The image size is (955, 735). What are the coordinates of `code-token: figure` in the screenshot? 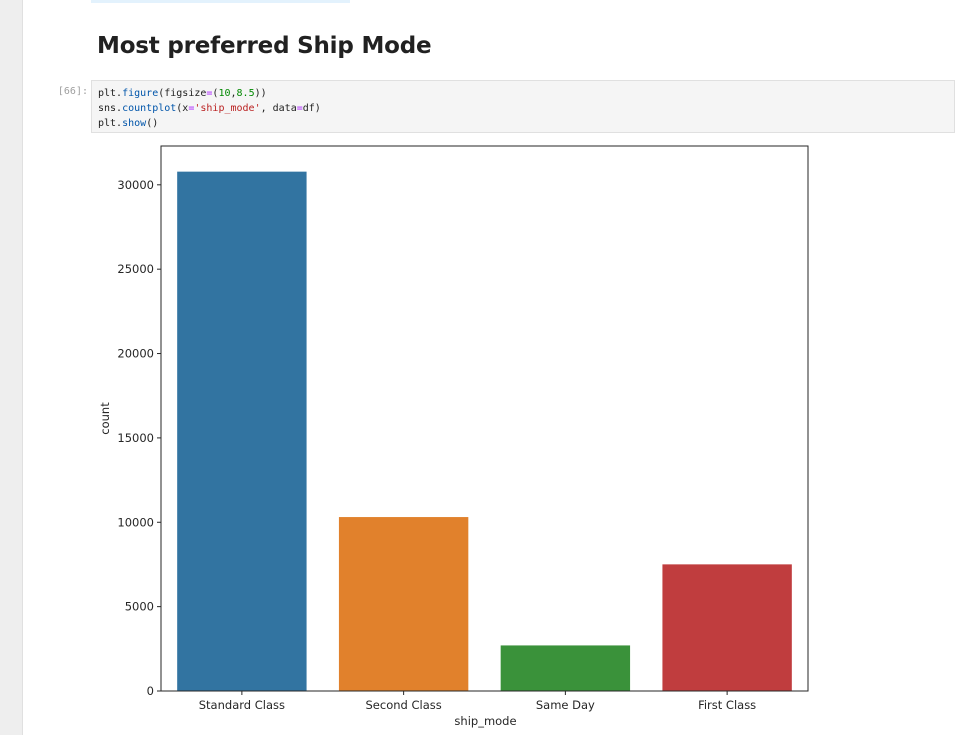 It's located at (140, 93).